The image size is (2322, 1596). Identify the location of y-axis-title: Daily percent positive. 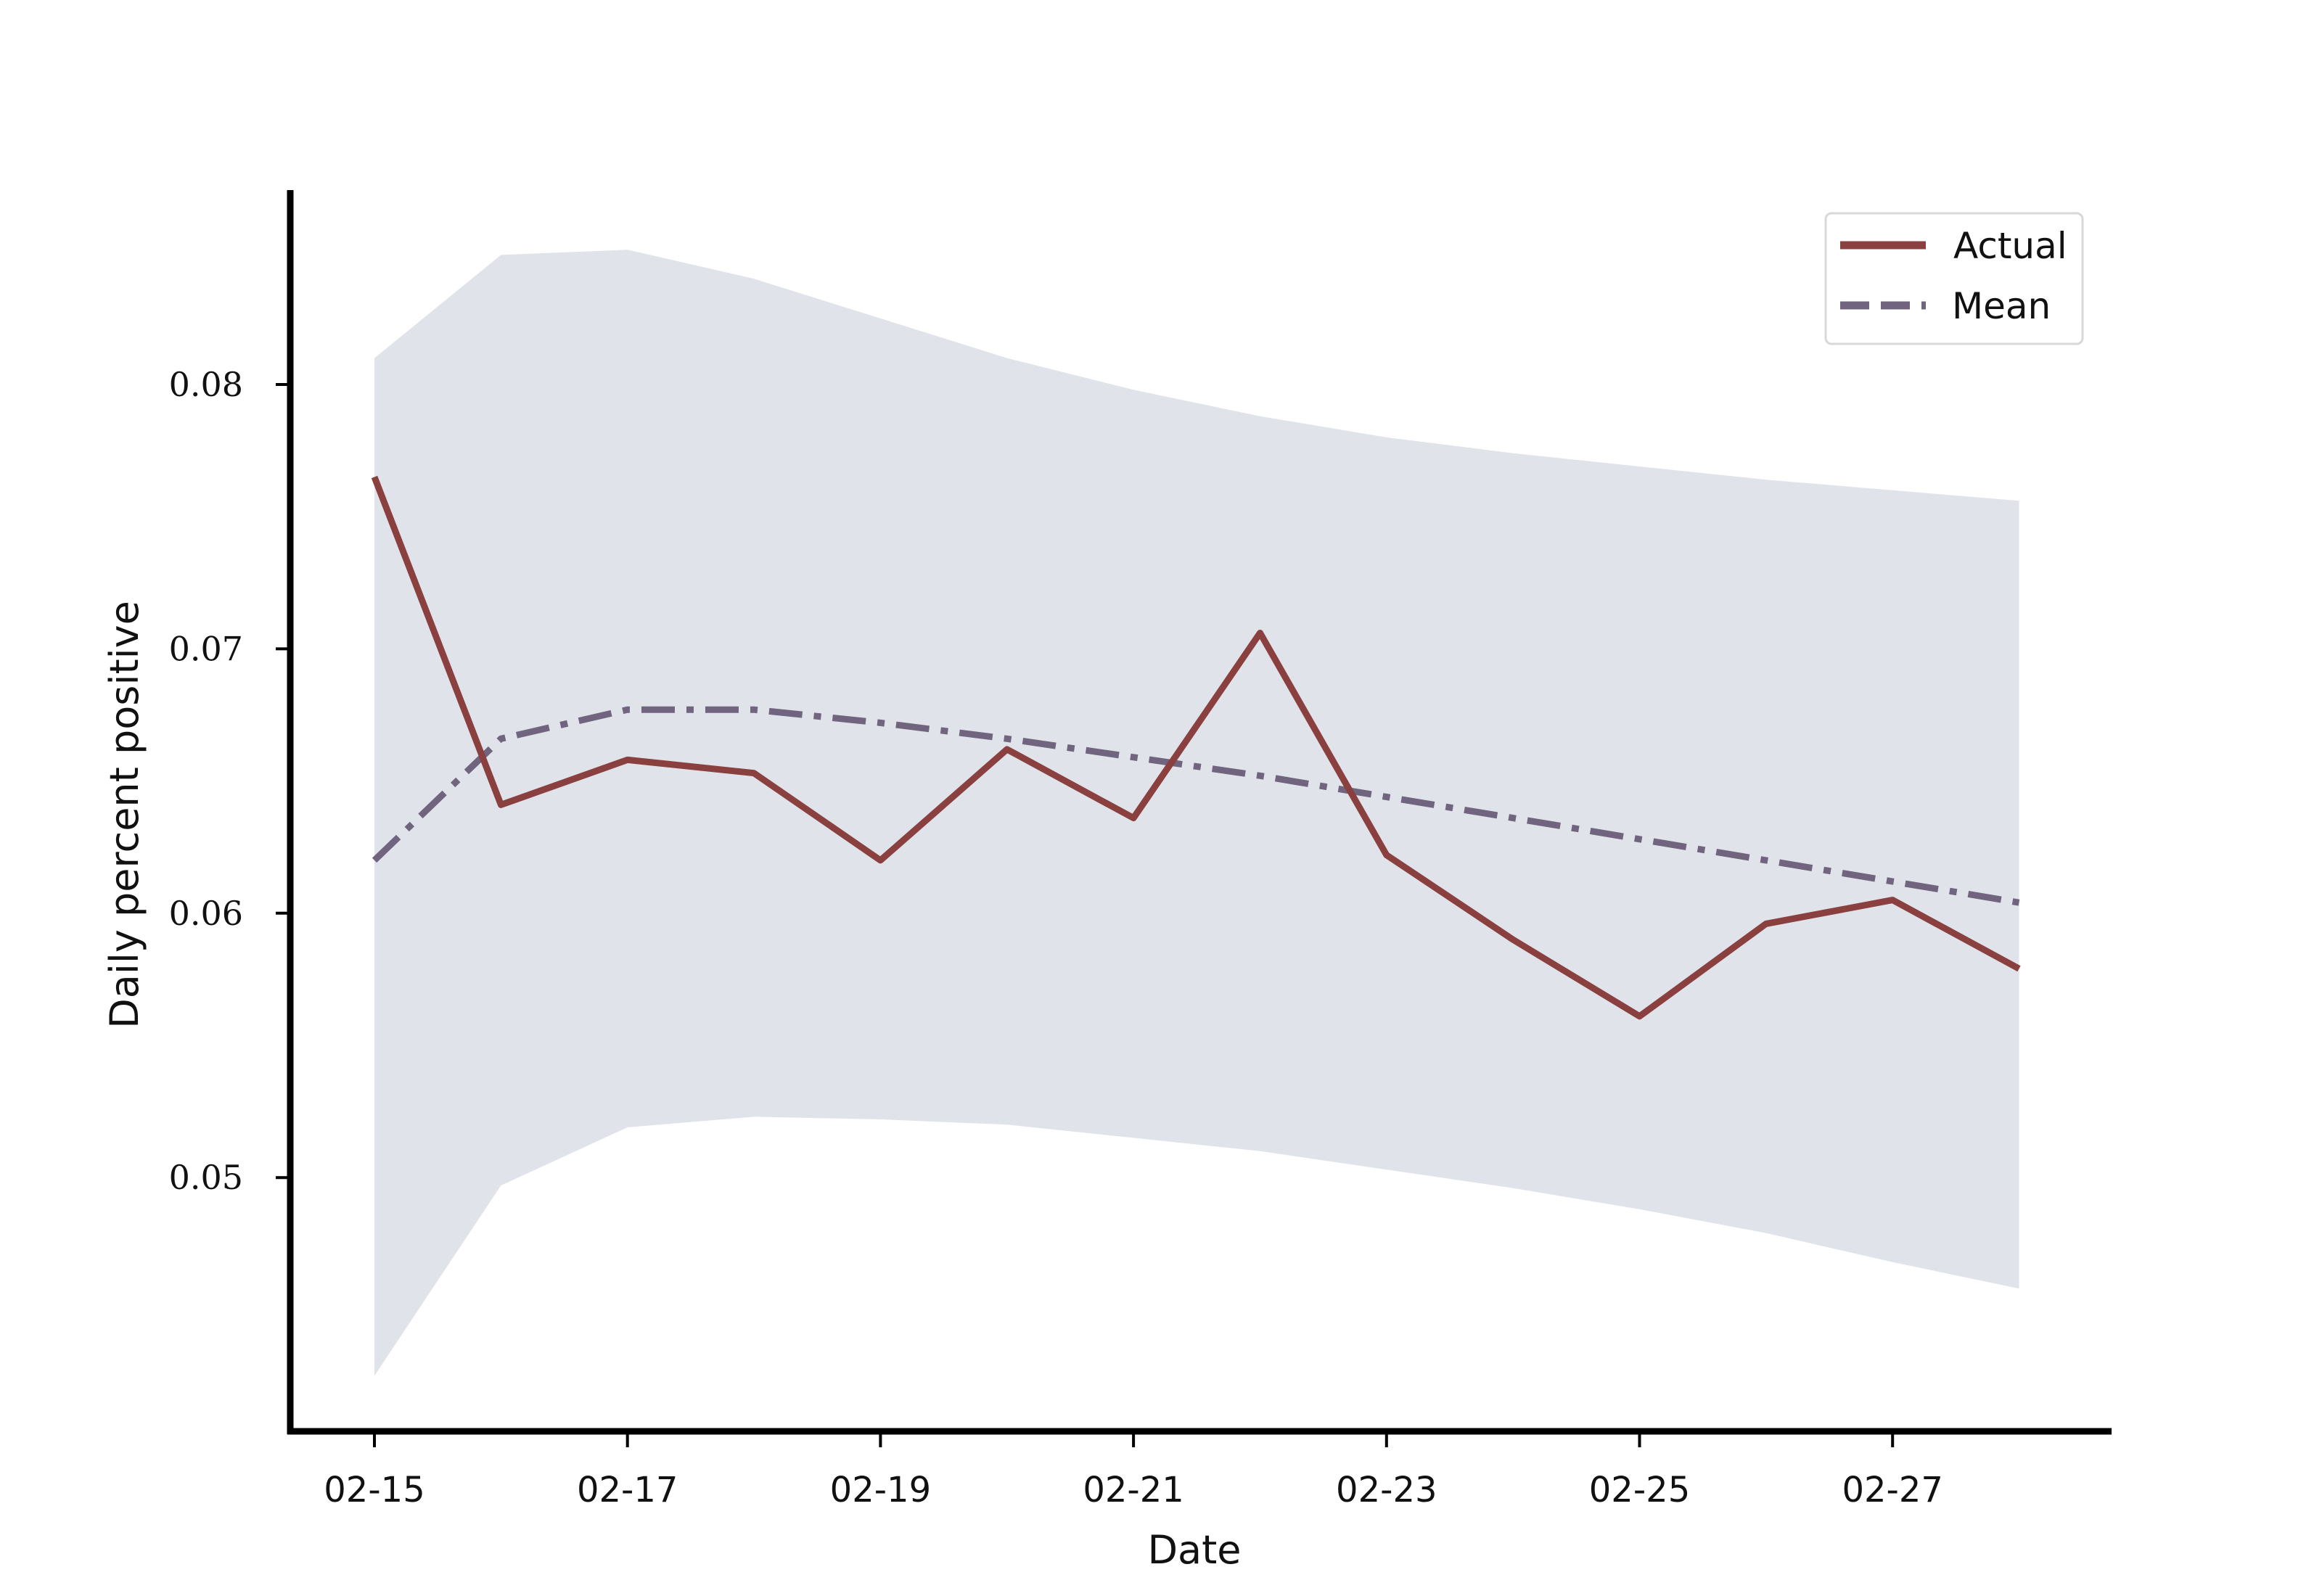
(124, 815).